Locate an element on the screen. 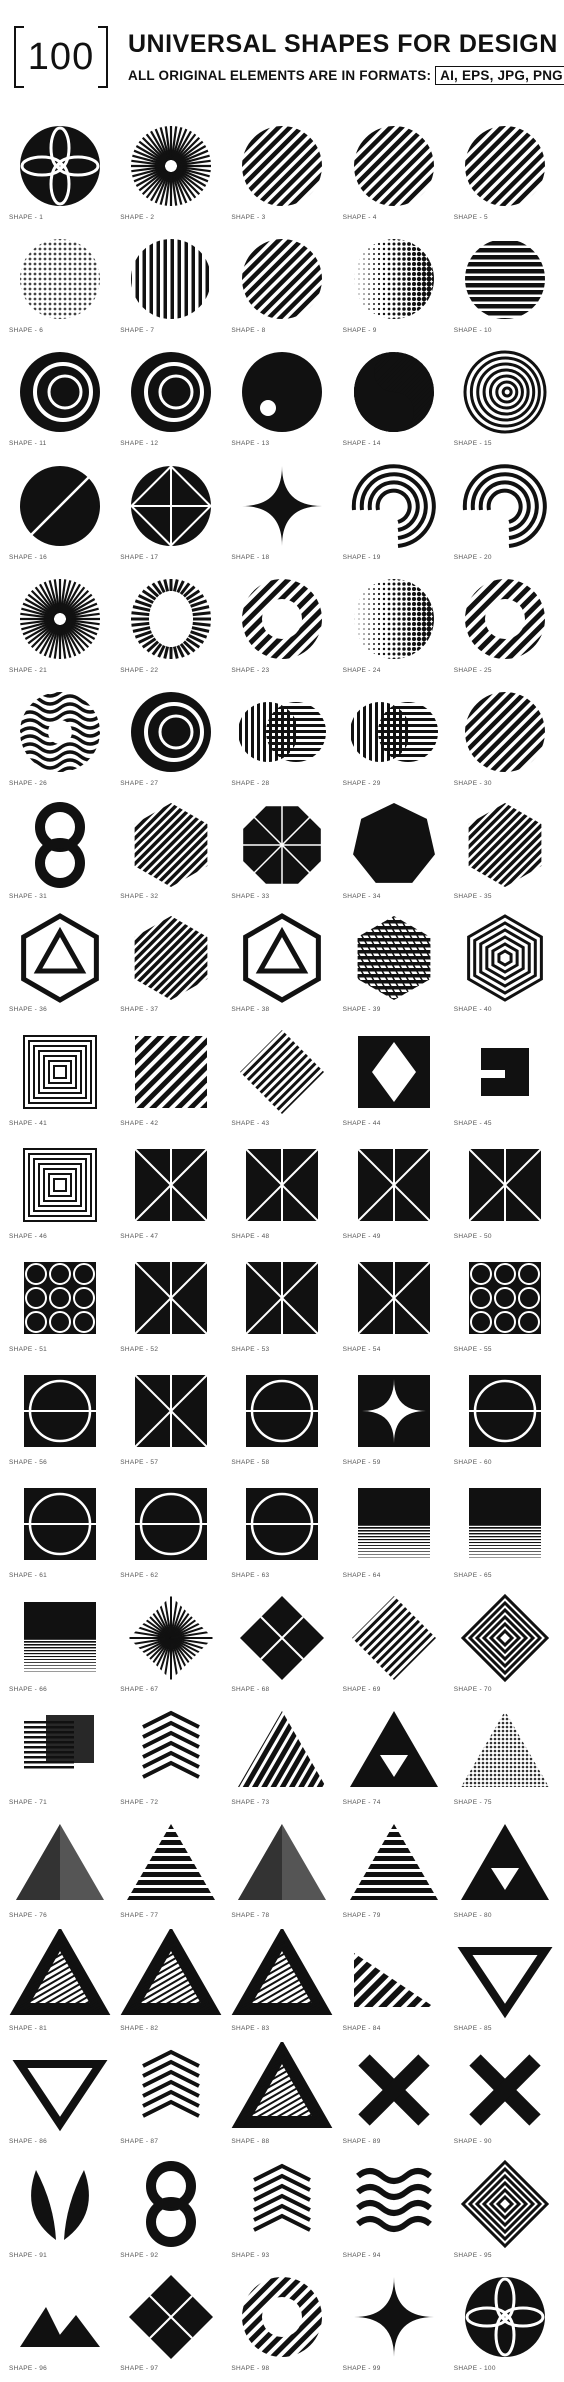 This screenshot has height=2382, width=564. shape-cell: SHAPE - 19 is located at coordinates (394, 514).